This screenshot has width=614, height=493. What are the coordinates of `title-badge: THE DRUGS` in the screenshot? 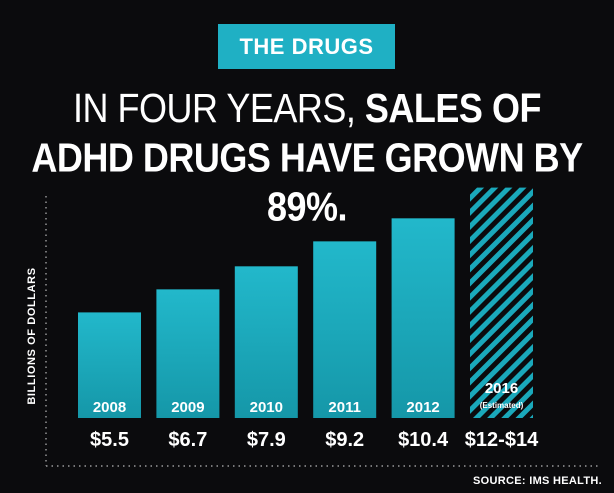 It's located at (306, 46).